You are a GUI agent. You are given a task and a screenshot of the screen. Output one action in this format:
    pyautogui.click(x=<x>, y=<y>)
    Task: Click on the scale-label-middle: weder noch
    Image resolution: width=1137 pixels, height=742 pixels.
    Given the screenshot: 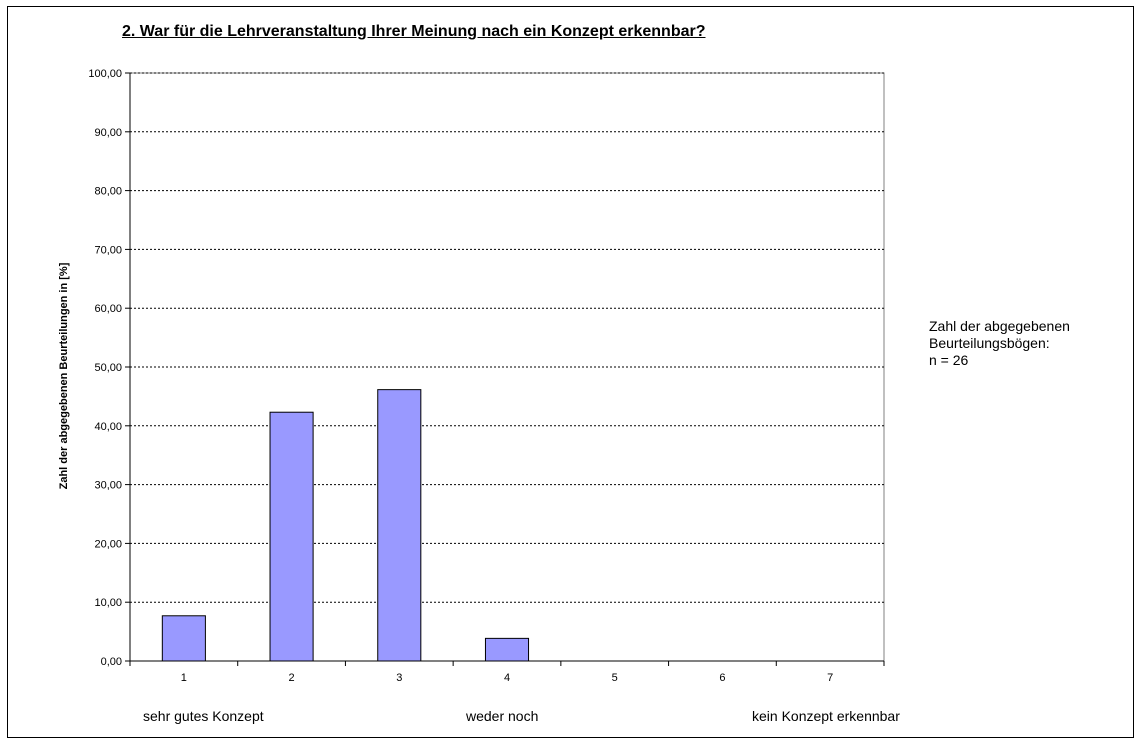 What is the action you would take?
    pyautogui.click(x=502, y=716)
    